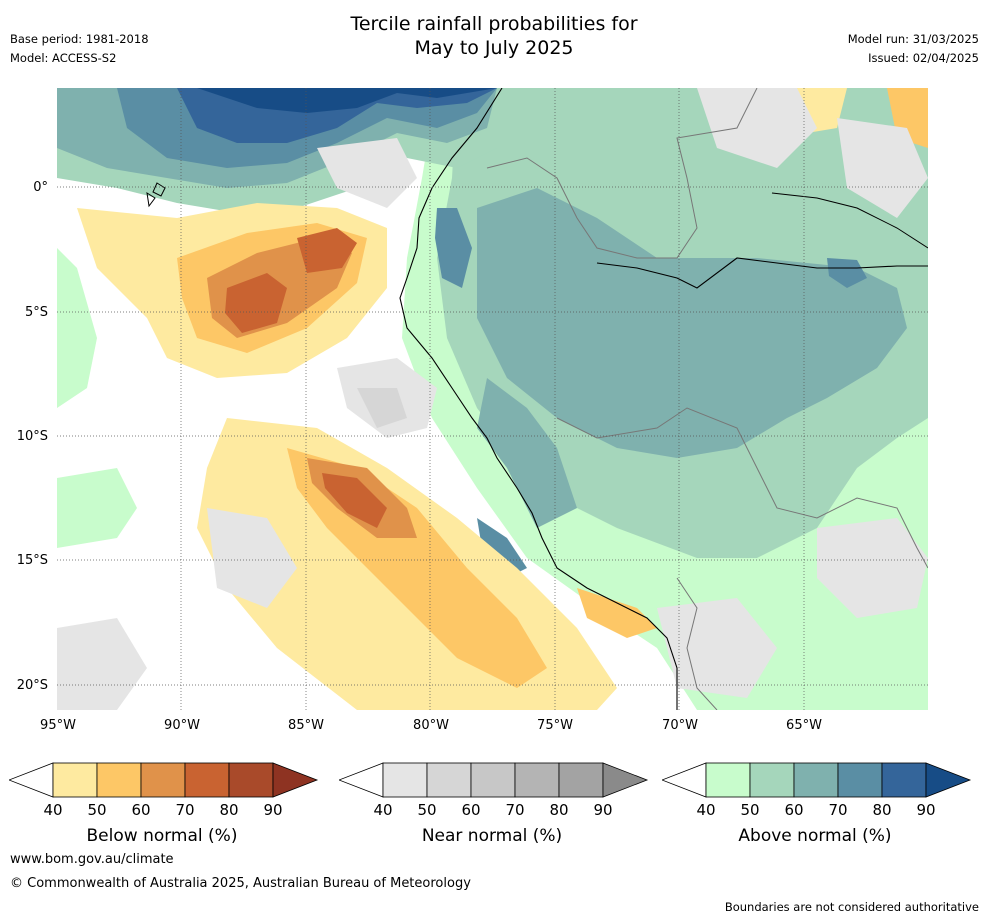 The width and height of the screenshot is (988, 919). What do you see at coordinates (32, 560) in the screenshot?
I see `lat-label-15s: 15°S` at bounding box center [32, 560].